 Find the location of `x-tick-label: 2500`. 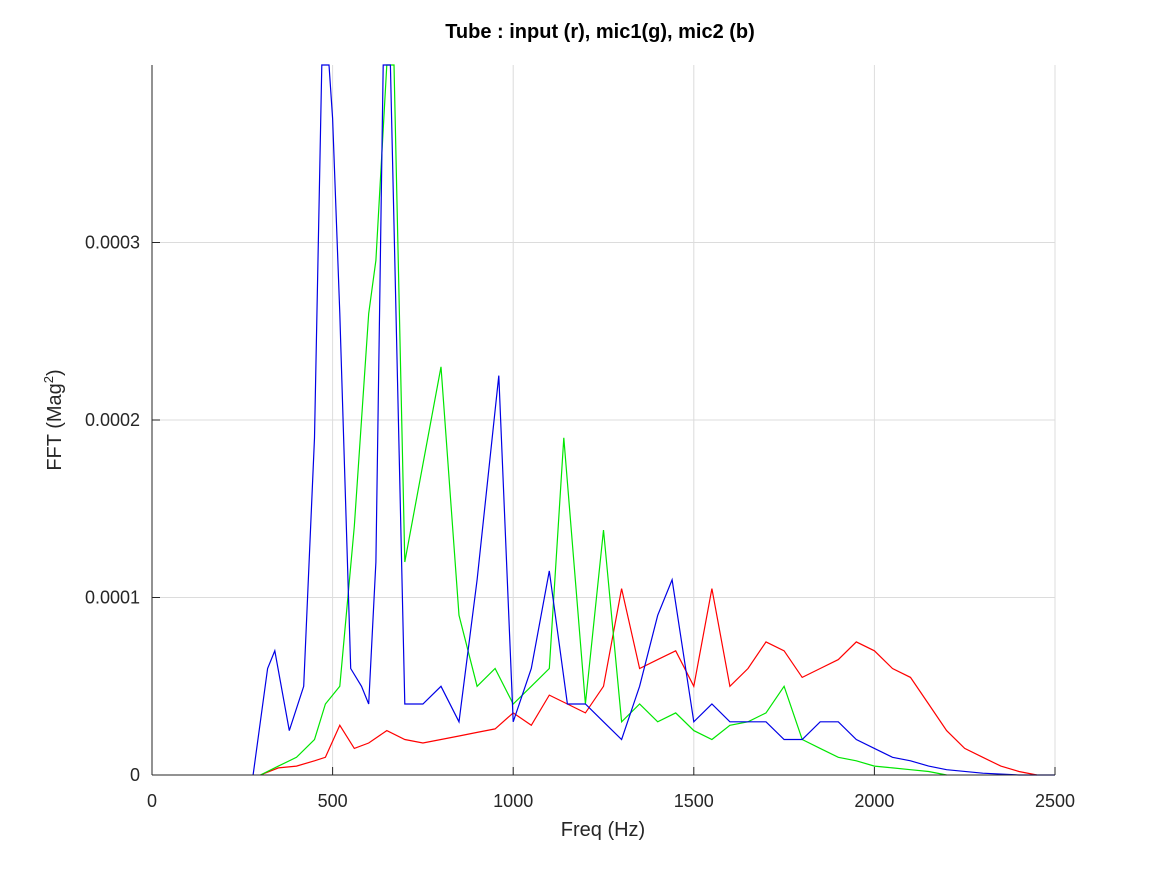

x-tick-label: 2500 is located at coordinates (1055, 801).